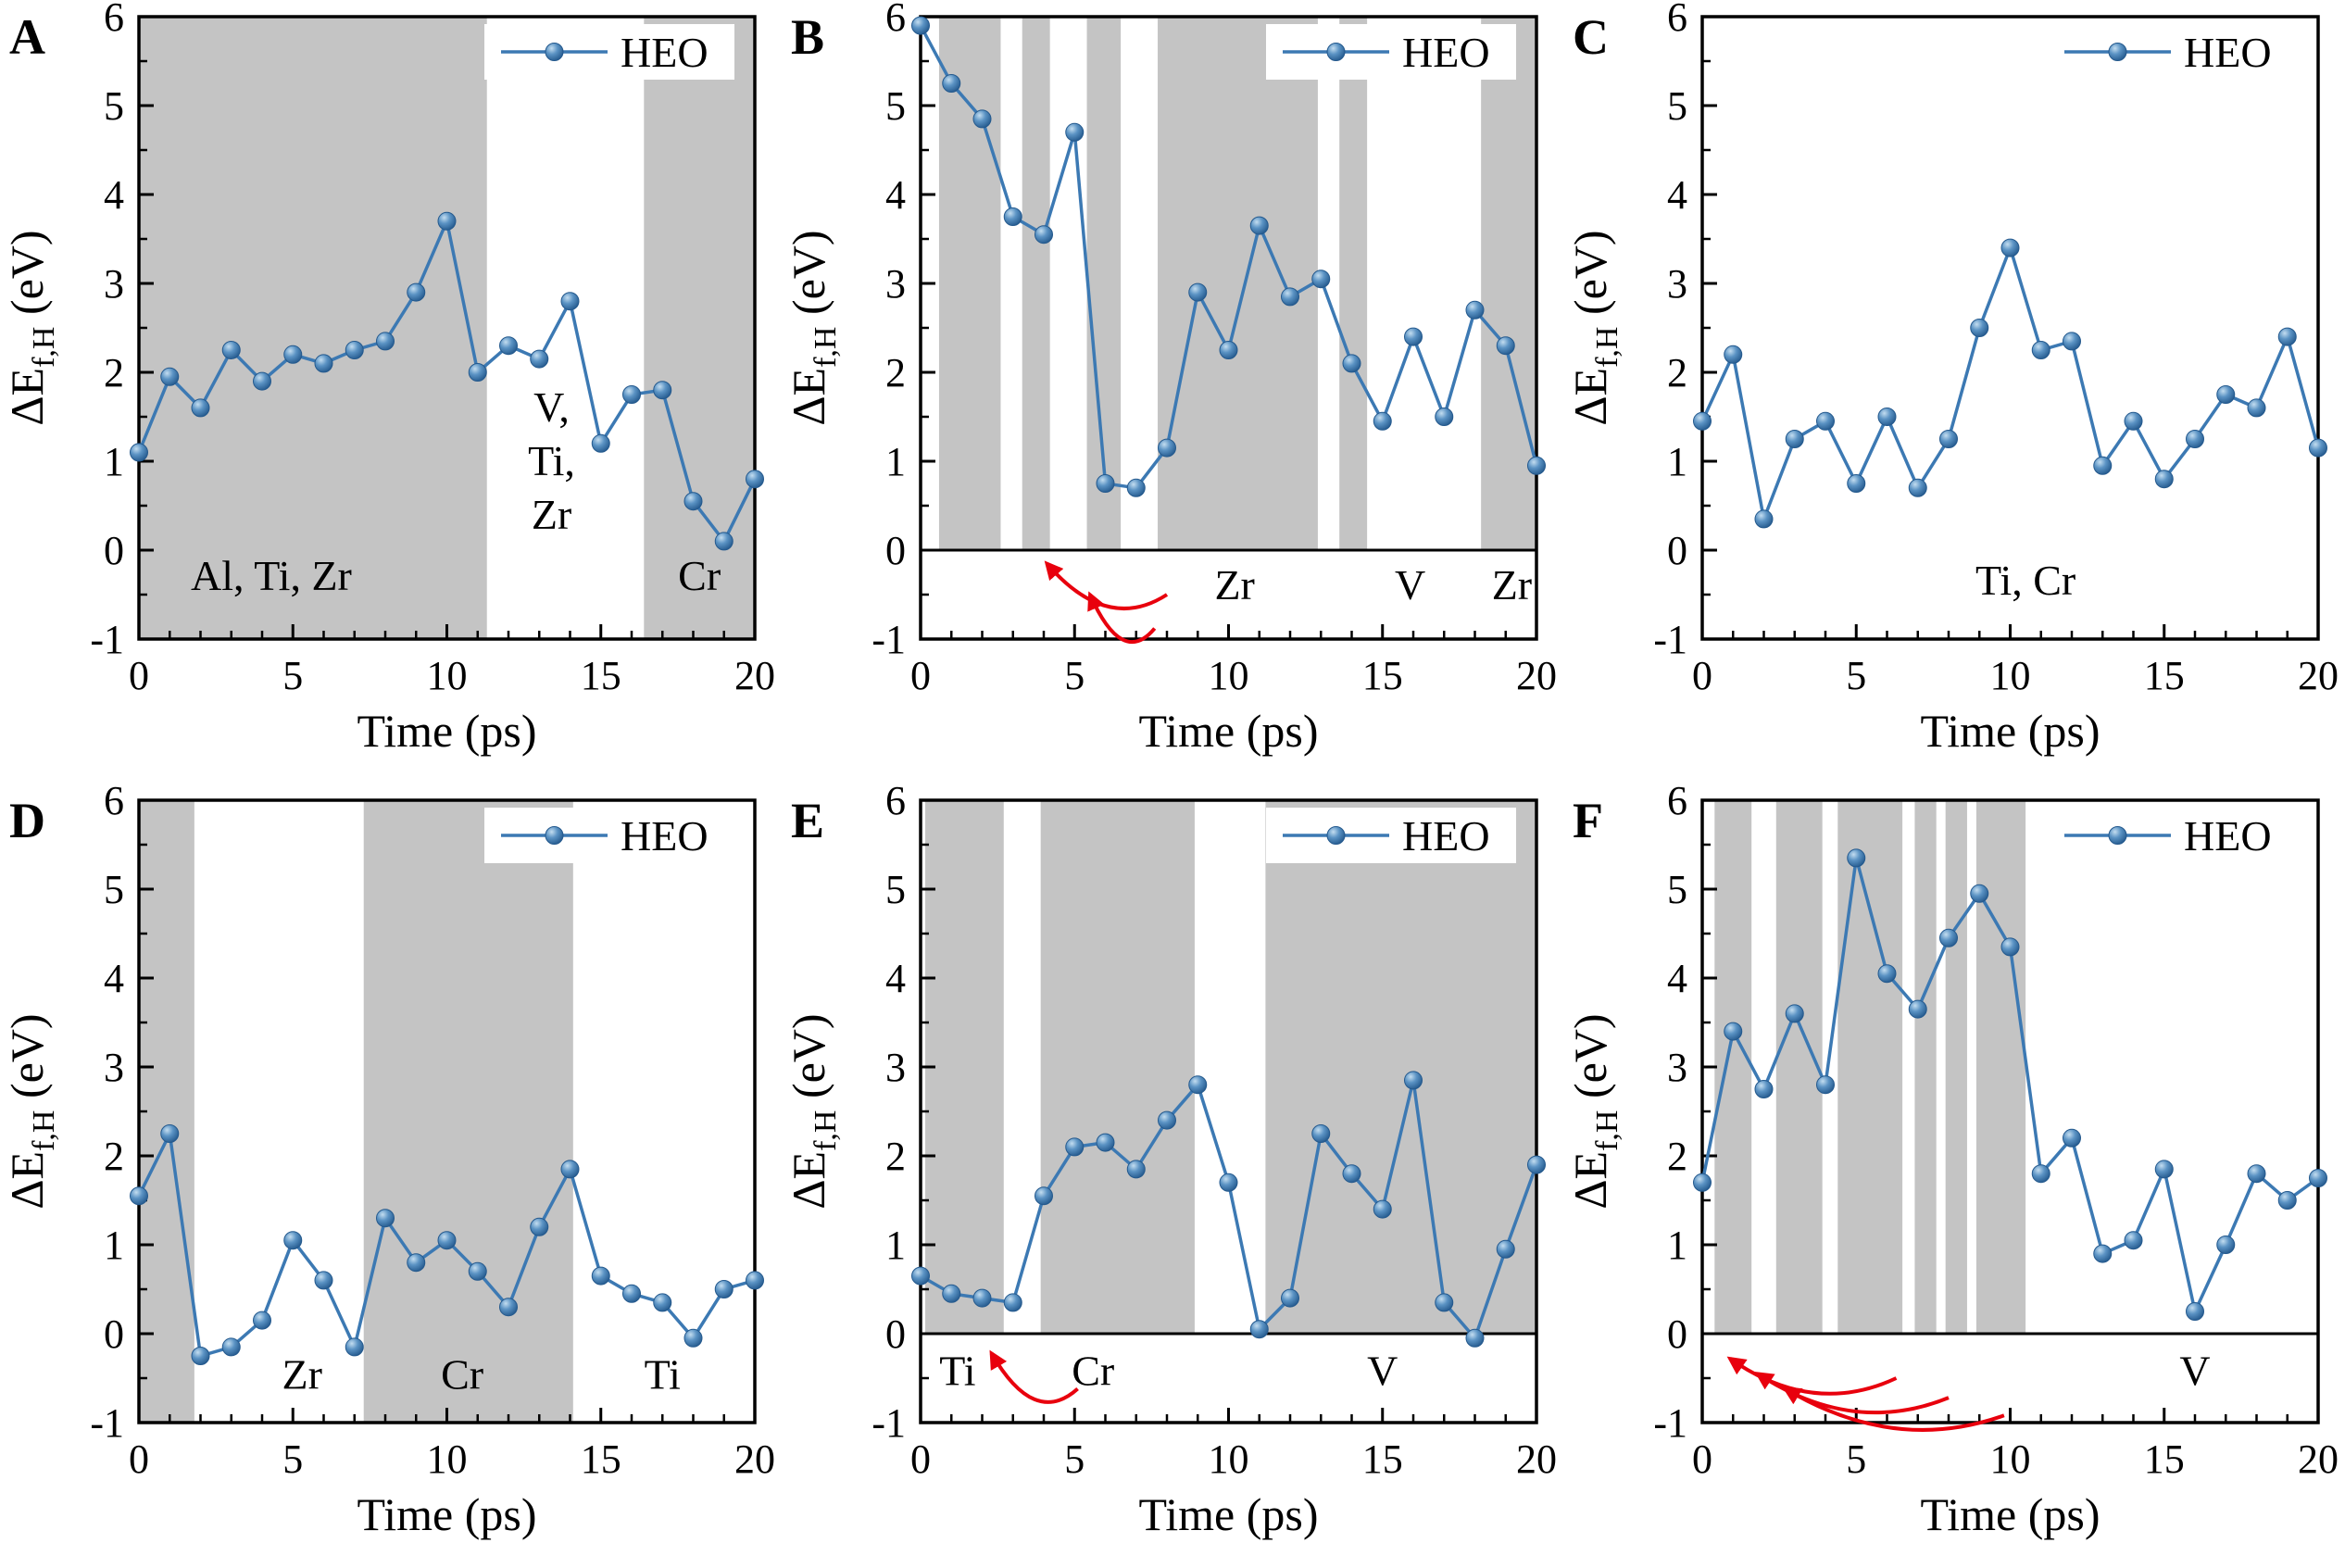 This screenshot has width=2345, height=1568. I want to click on panel-letter: D, so click(27, 821).